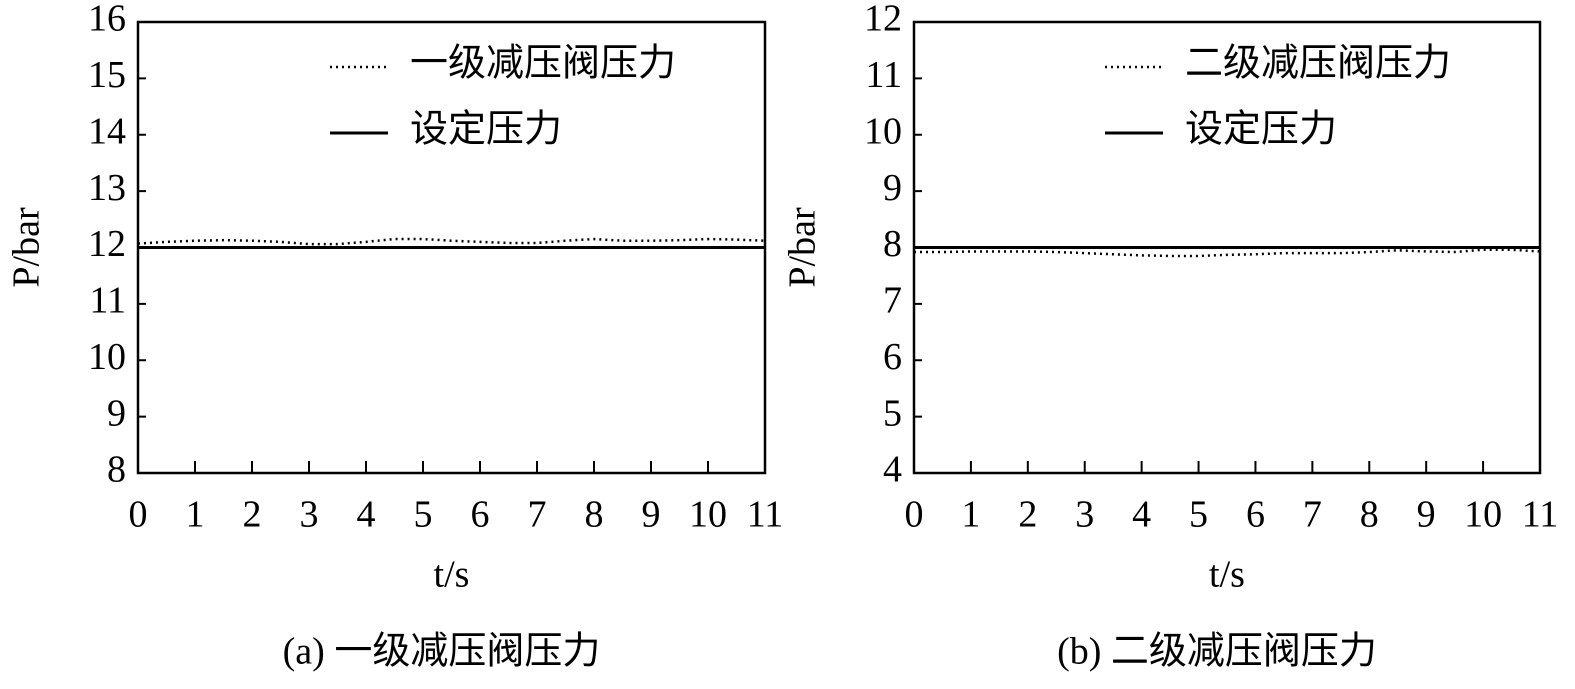 The width and height of the screenshot is (1575, 689). I want to click on y-tick-label: 14, so click(107, 131).